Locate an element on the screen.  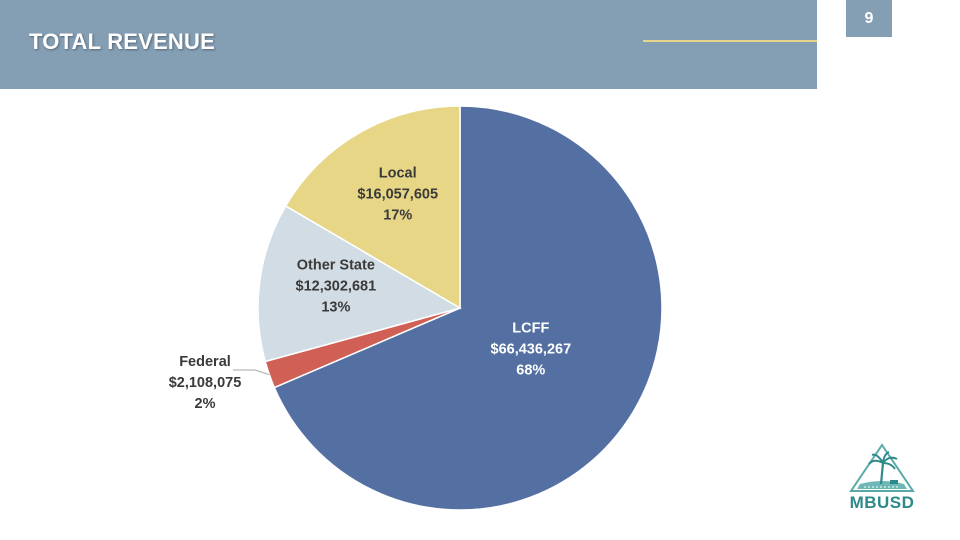
slice-label-other-state-amount: $12,302,681 is located at coordinates (336, 287).